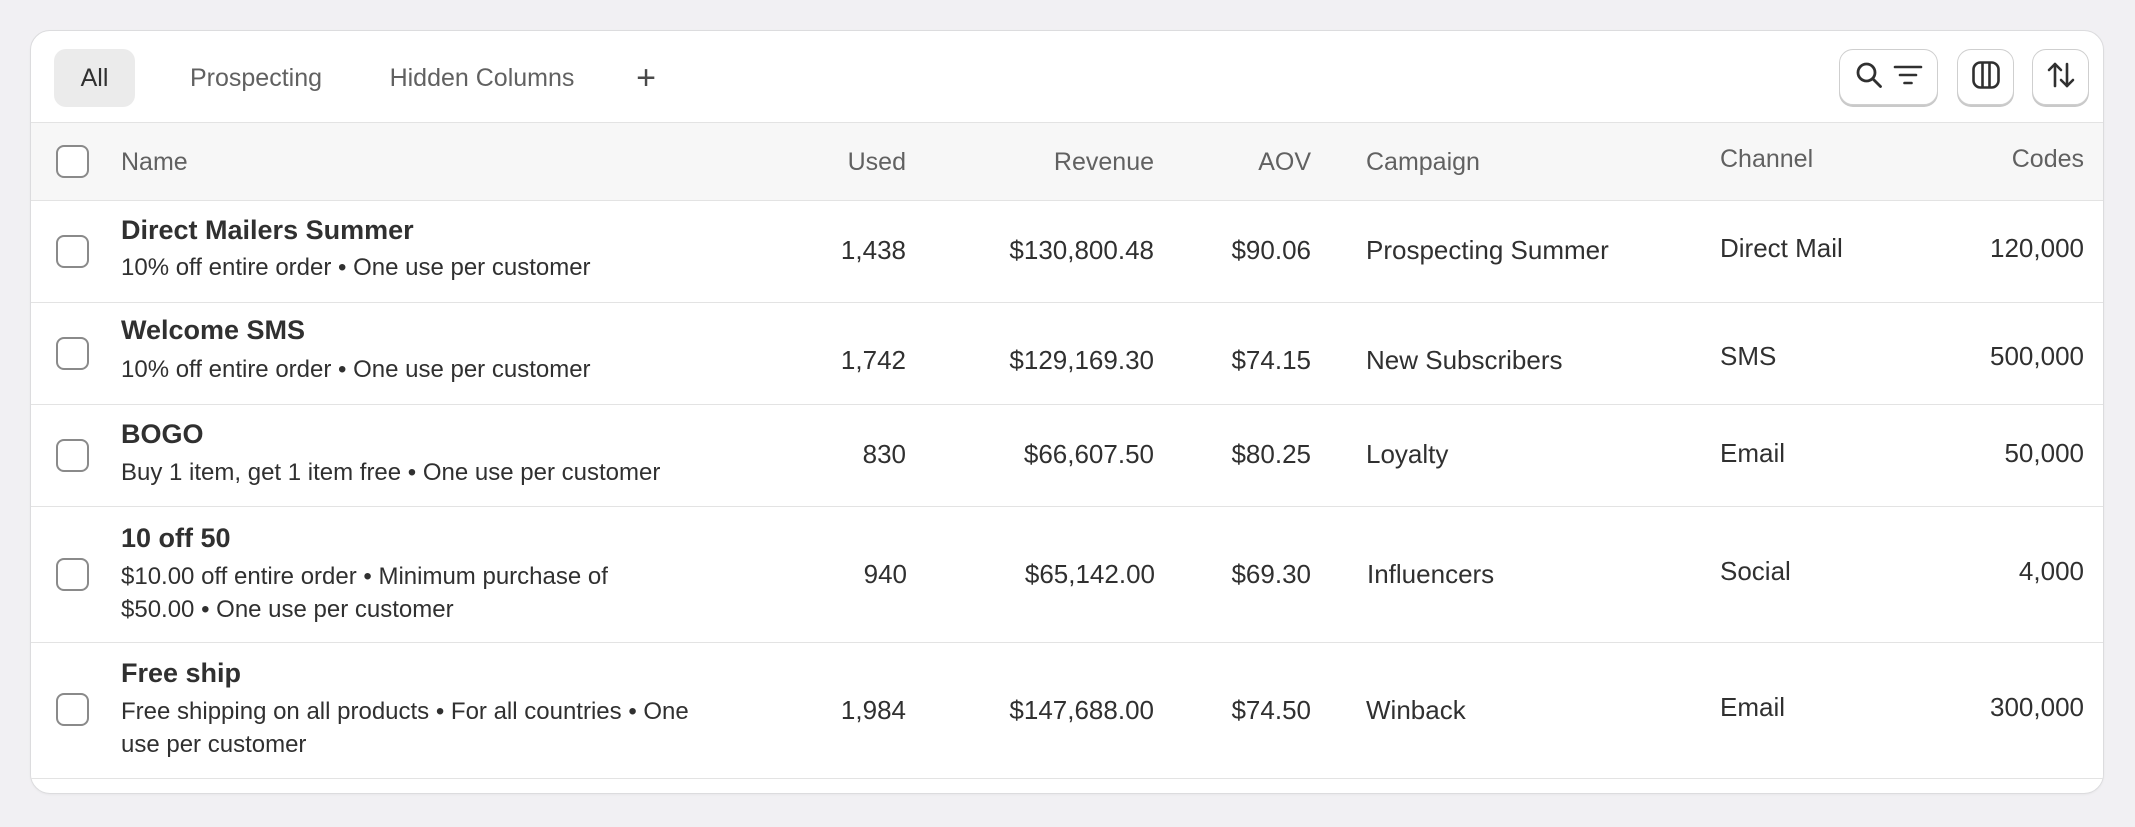 This screenshot has height=827, width=2135. What do you see at coordinates (1271, 454) in the screenshot?
I see `aov-value: $80.25` at bounding box center [1271, 454].